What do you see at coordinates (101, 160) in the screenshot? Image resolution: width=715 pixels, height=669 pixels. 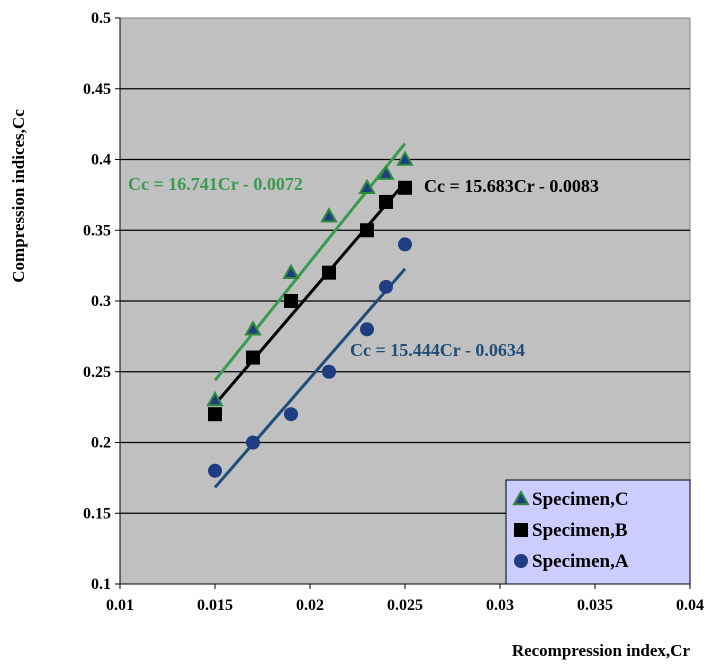 I see `y-tick-label: 0.4` at bounding box center [101, 160].